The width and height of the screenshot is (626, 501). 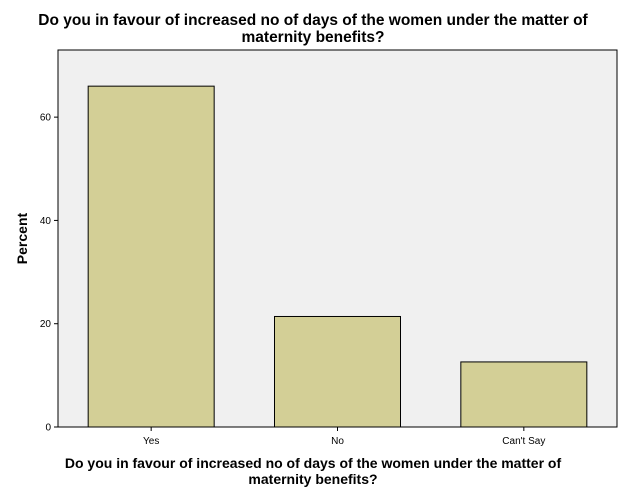 I want to click on y-tick-label: 0, so click(x=48, y=428).